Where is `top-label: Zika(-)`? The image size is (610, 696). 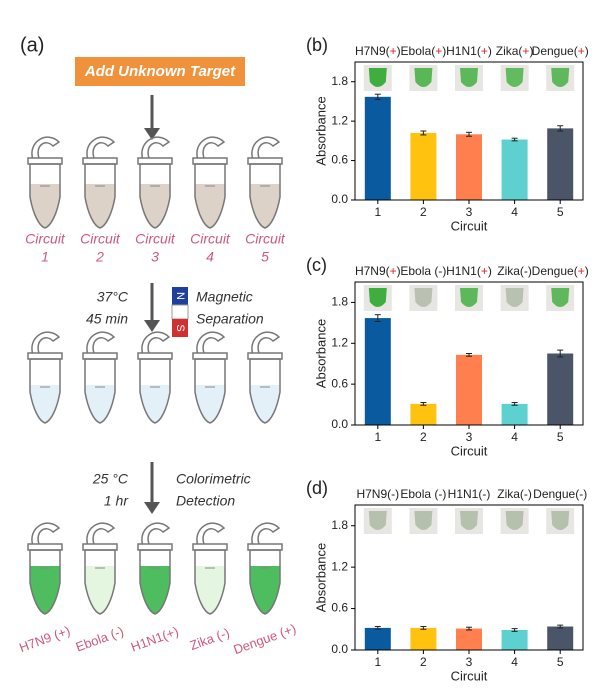 top-label: Zika(-) is located at coordinates (514, 271).